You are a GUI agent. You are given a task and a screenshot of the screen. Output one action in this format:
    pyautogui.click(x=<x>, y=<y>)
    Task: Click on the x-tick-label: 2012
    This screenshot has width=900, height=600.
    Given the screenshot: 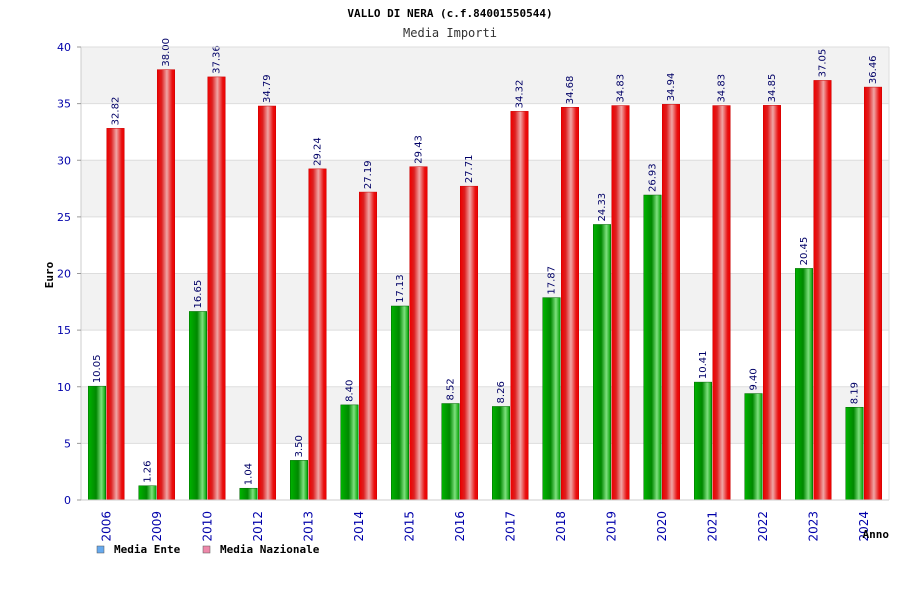 What is the action you would take?
    pyautogui.click(x=258, y=526)
    